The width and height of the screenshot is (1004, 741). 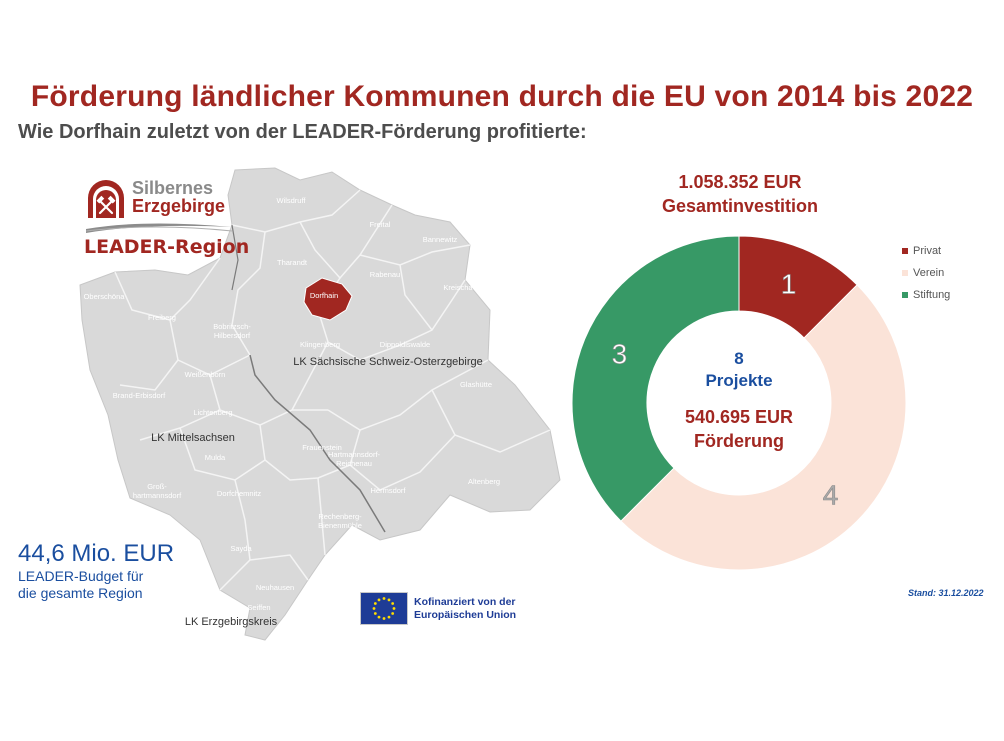 I want to click on projects-label: Projekte, so click(x=739, y=380).